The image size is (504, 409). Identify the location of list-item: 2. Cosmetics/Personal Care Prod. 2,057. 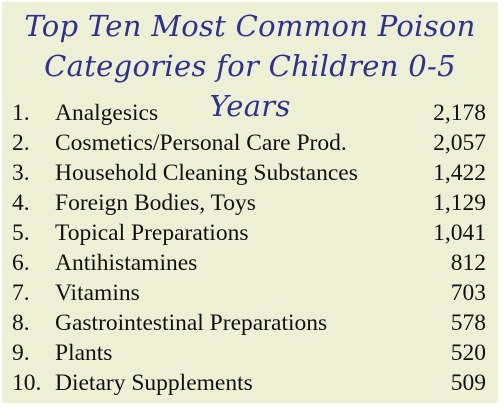
(251, 143).